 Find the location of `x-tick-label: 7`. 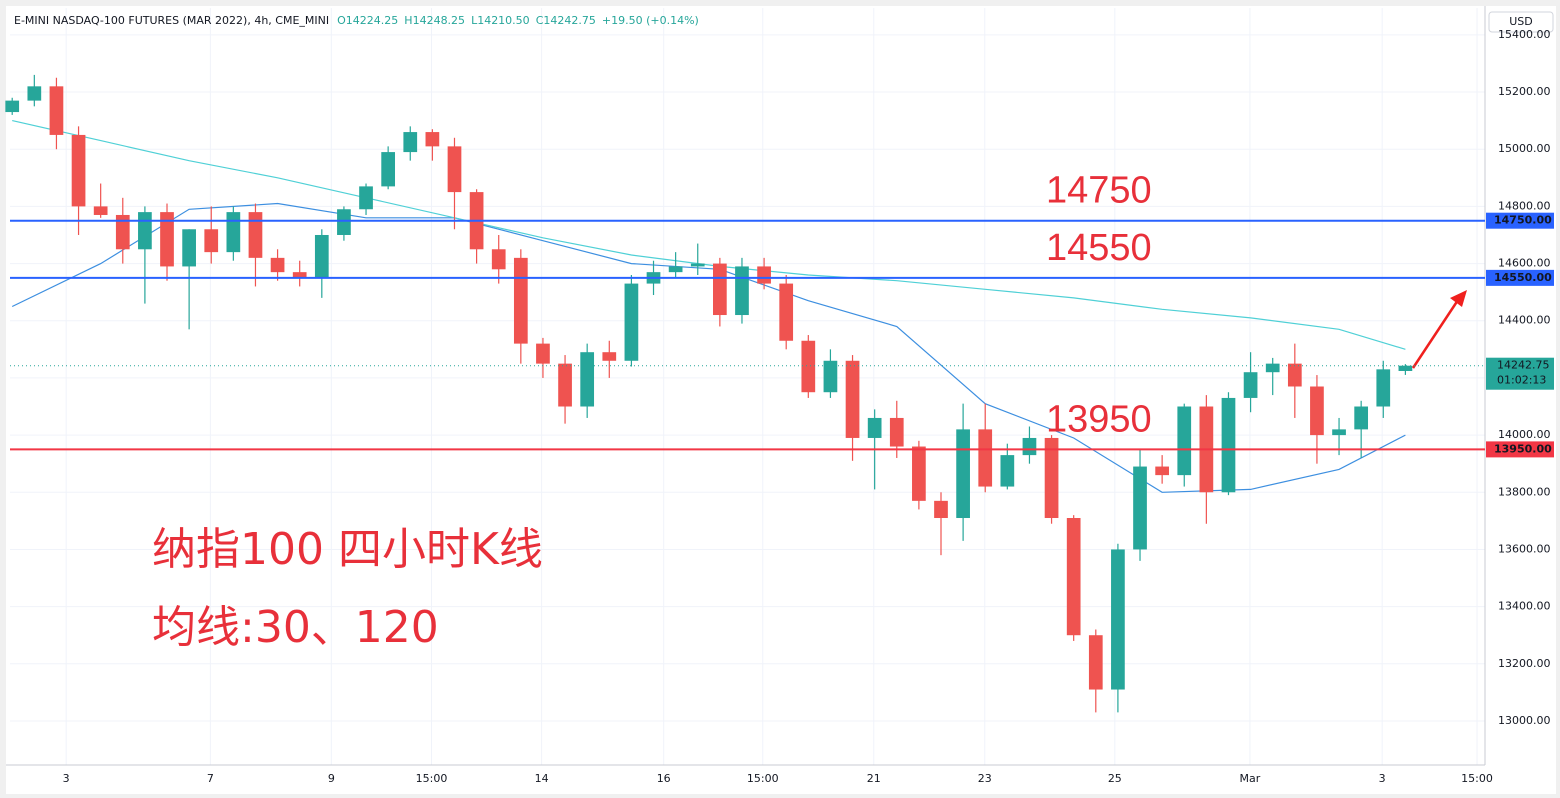

x-tick-label: 7 is located at coordinates (210, 778).